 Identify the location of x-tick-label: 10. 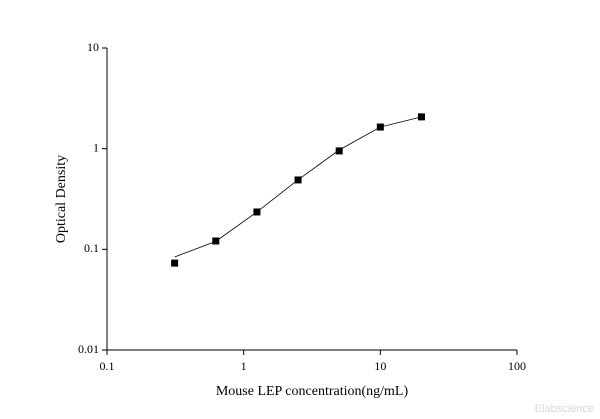
(380, 366).